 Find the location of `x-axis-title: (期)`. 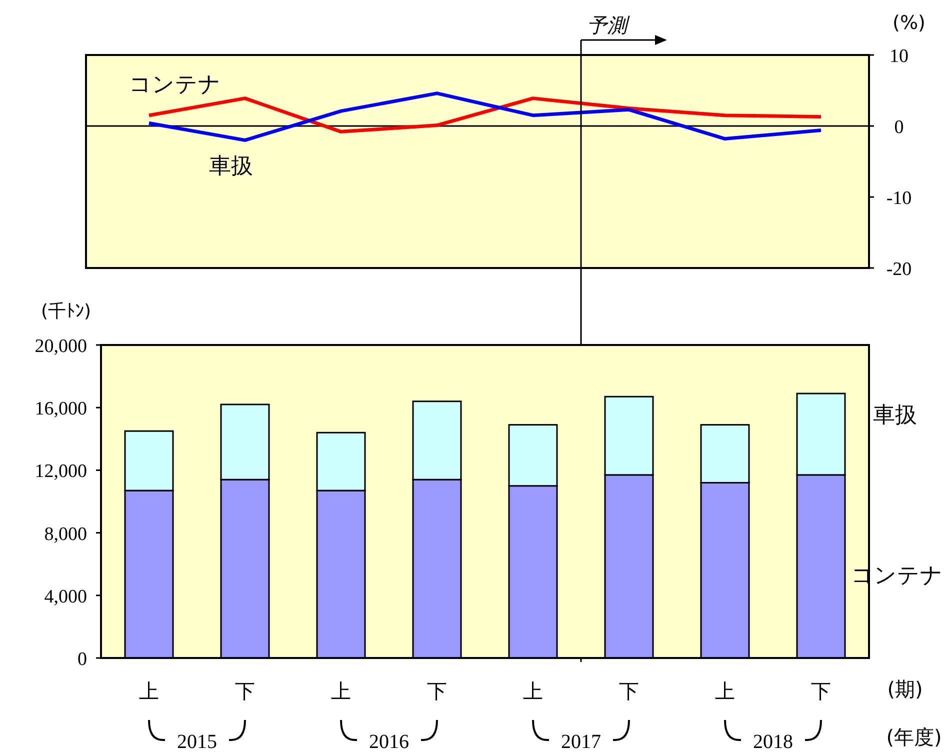

x-axis-title: (期) is located at coordinates (905, 689).